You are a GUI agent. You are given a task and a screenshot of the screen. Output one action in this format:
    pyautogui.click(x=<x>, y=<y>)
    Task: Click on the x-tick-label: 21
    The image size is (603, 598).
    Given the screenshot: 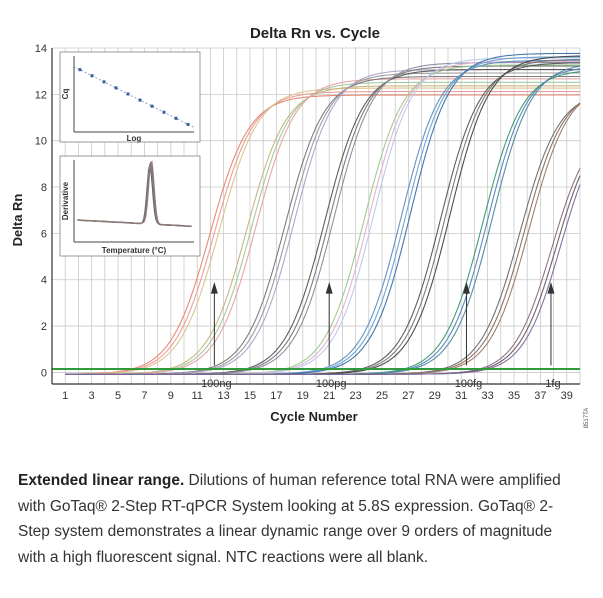 What is the action you would take?
    pyautogui.click(x=329, y=396)
    